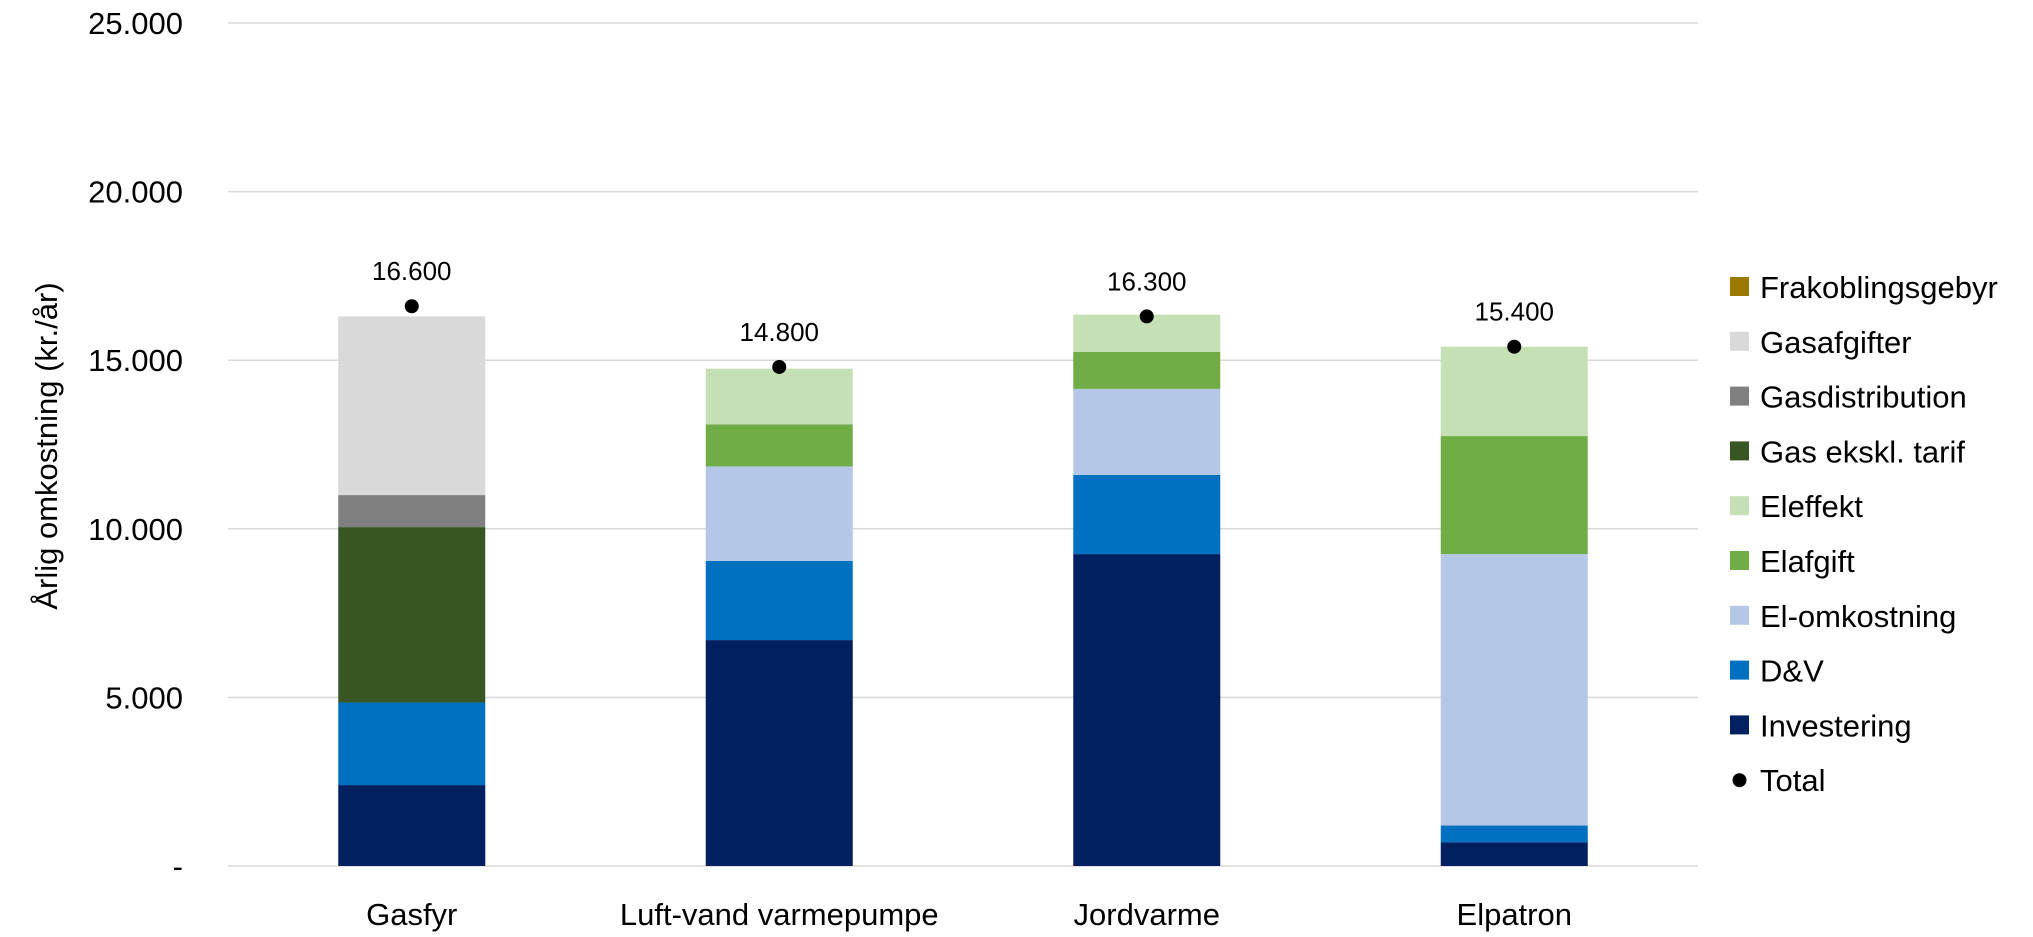 The width and height of the screenshot is (2033, 937). Describe the element at coordinates (135, 445) in the screenshot. I see `y-axis-ticks: - 5.000 10.000 15.000 20.000 25.000` at that location.